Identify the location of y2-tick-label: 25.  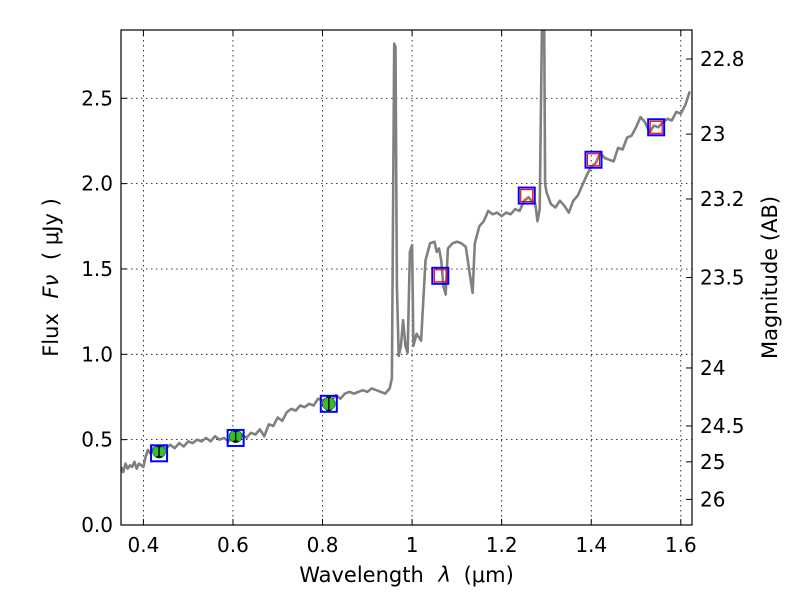
(712, 462).